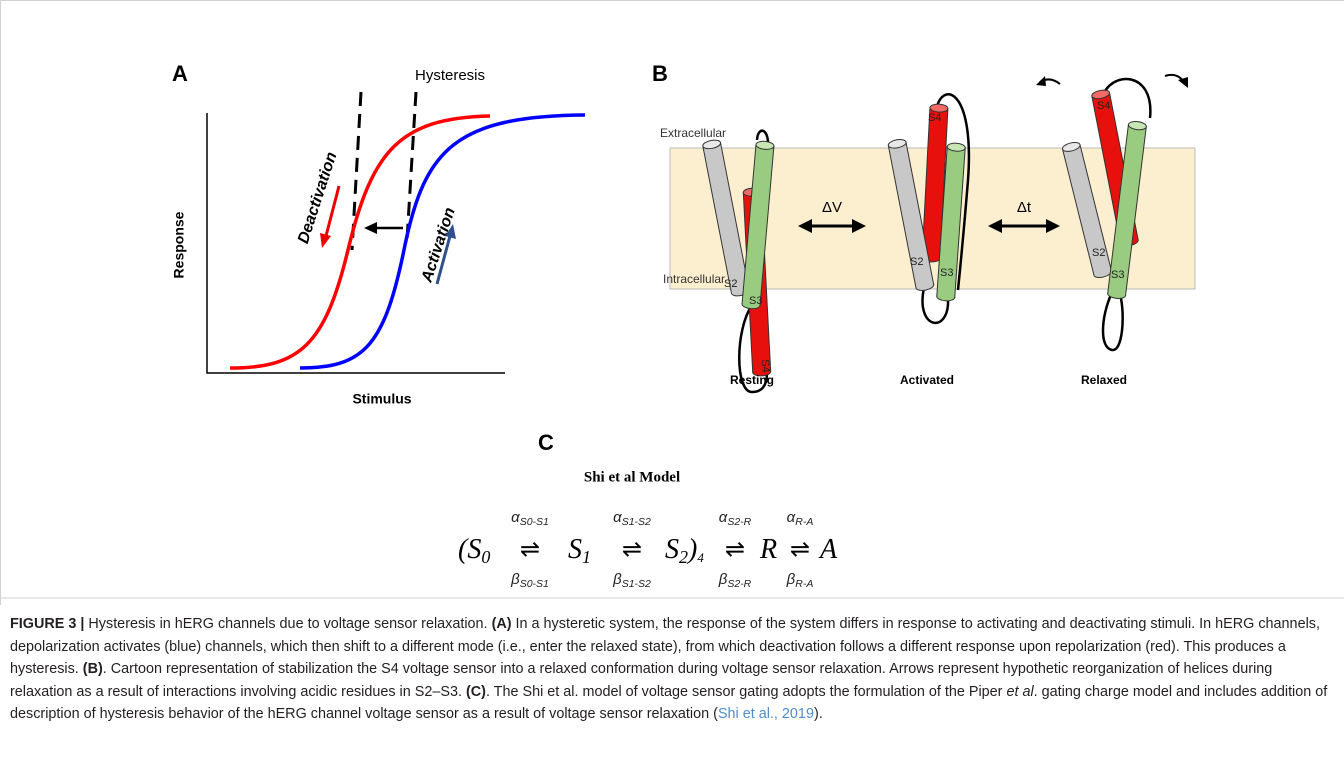 This screenshot has width=1344, height=777. Describe the element at coordinates (617, 579) in the screenshot. I see `rate-symbol: β` at that location.